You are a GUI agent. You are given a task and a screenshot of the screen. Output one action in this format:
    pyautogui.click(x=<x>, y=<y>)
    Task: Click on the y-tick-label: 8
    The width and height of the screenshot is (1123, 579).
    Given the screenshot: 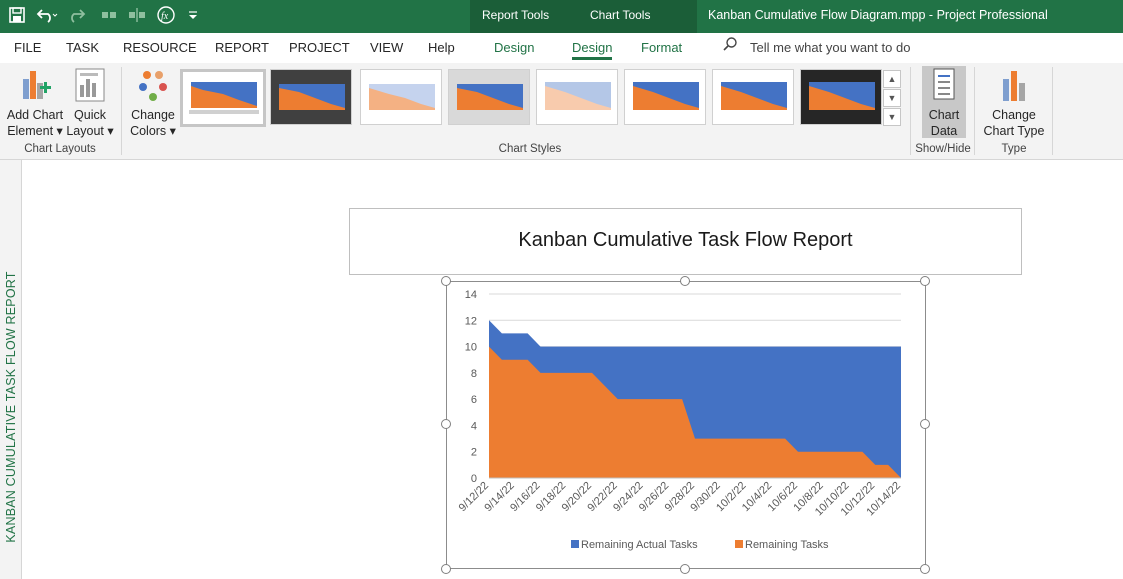 What is the action you would take?
    pyautogui.click(x=474, y=374)
    